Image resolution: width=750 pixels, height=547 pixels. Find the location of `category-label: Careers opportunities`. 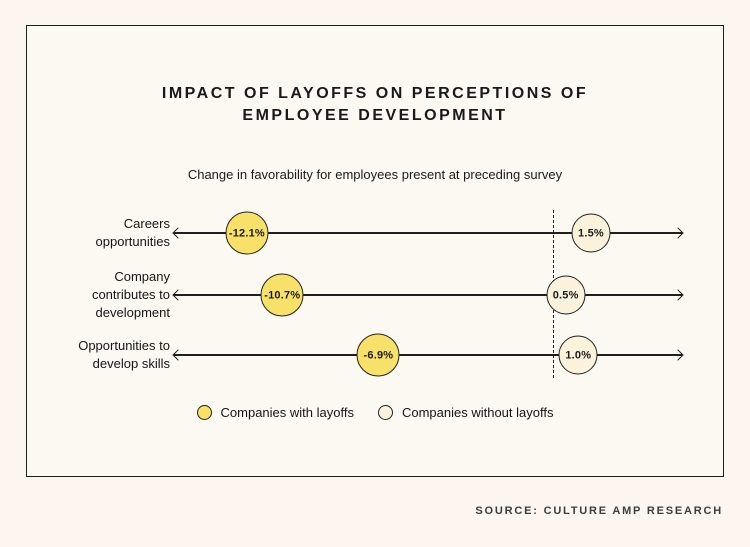

category-label: Careers opportunities is located at coordinates (132, 232).